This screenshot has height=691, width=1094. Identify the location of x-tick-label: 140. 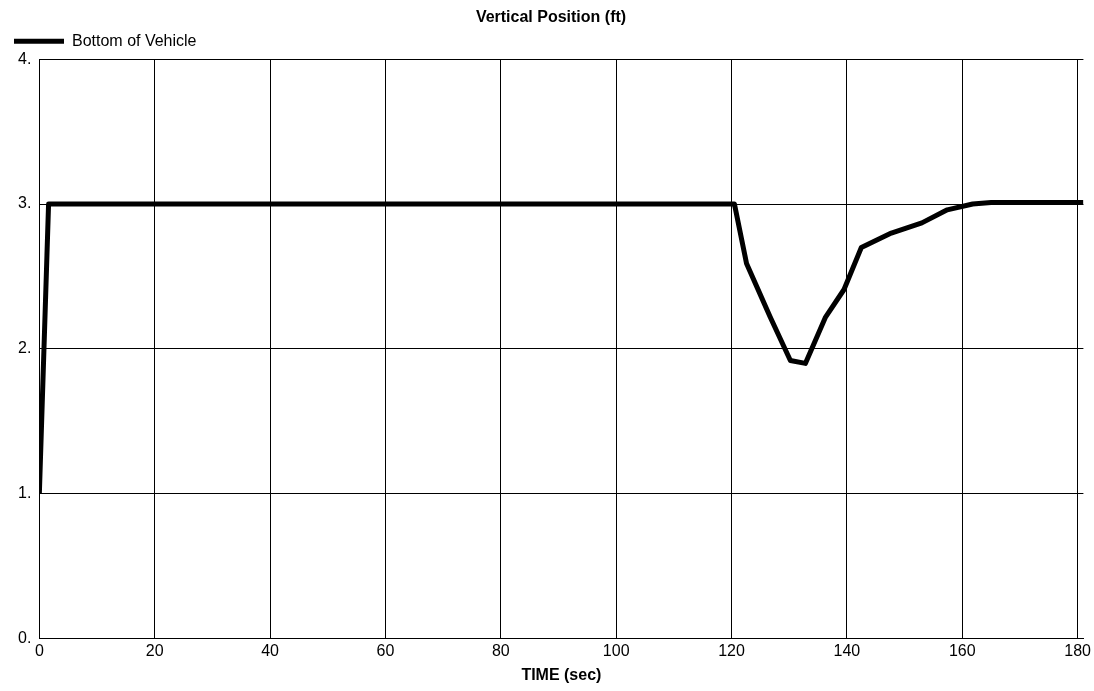
(847, 650).